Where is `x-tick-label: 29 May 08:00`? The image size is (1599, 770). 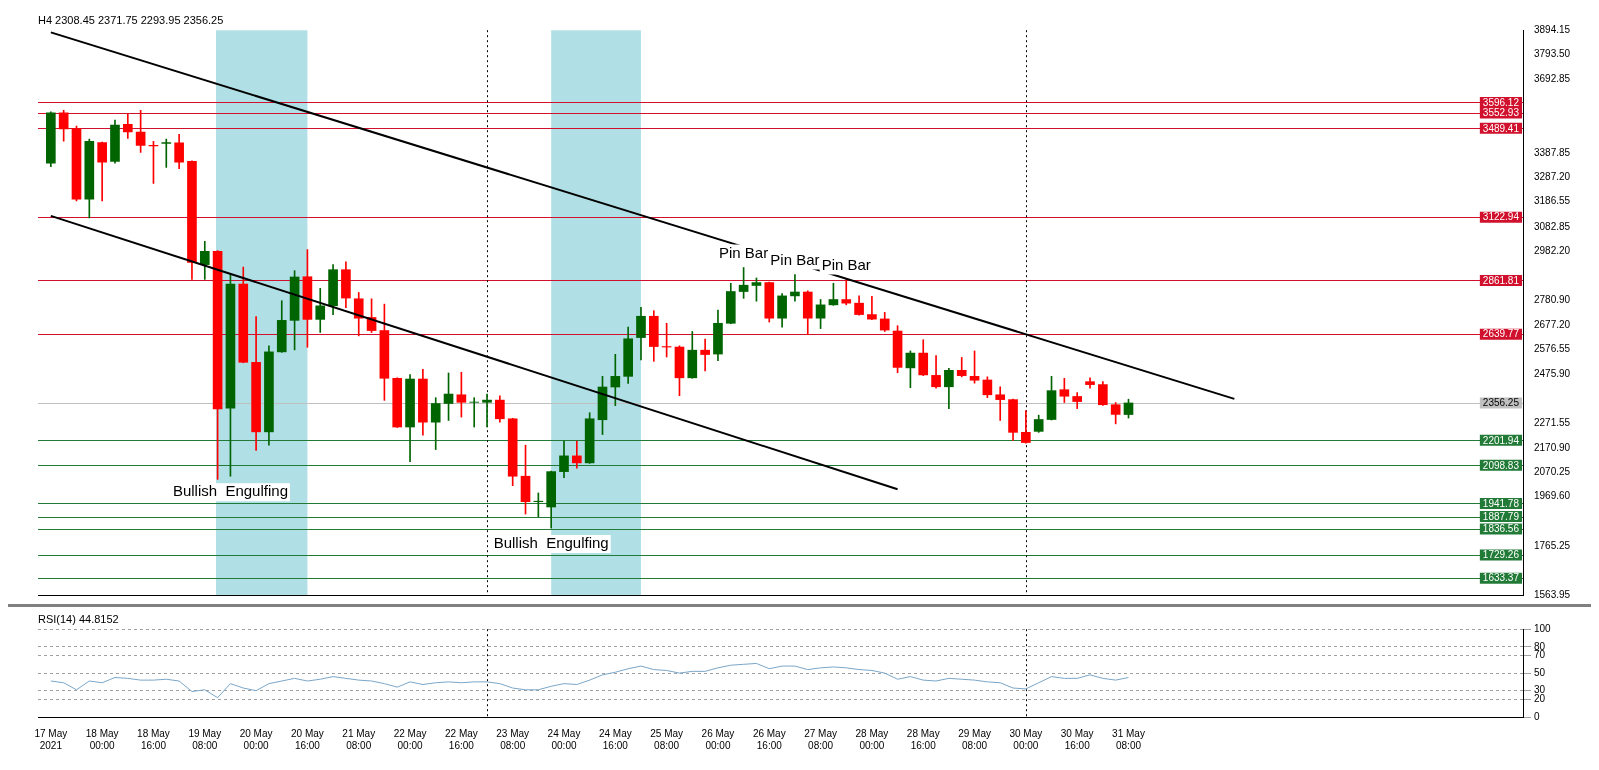
x-tick-label: 29 May 08:00 is located at coordinates (974, 739).